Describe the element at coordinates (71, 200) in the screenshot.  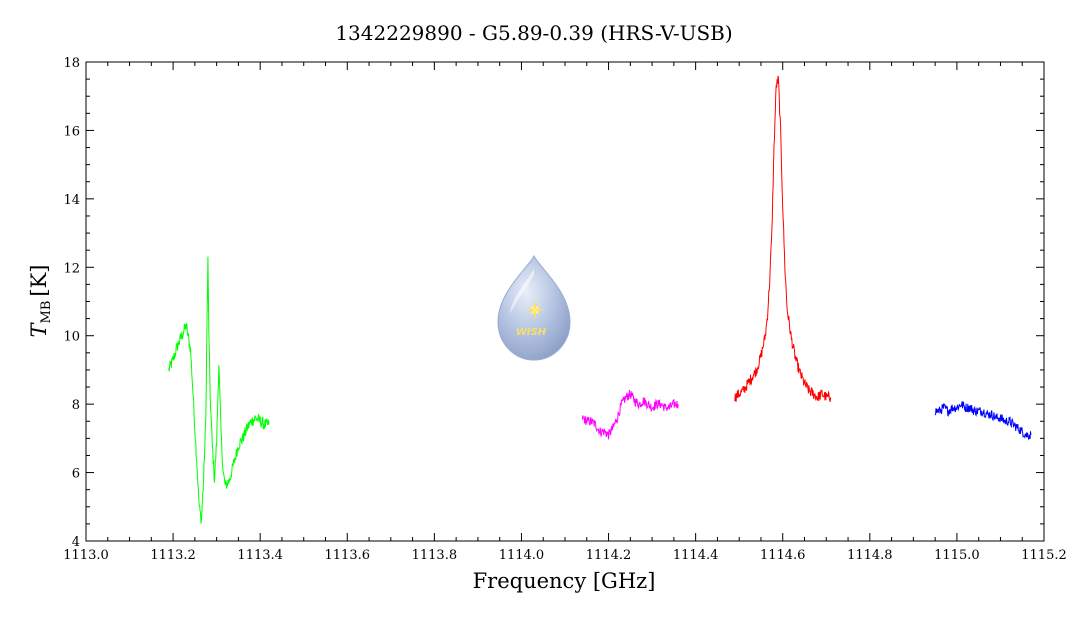
I see `y-tick-label: 14` at that location.